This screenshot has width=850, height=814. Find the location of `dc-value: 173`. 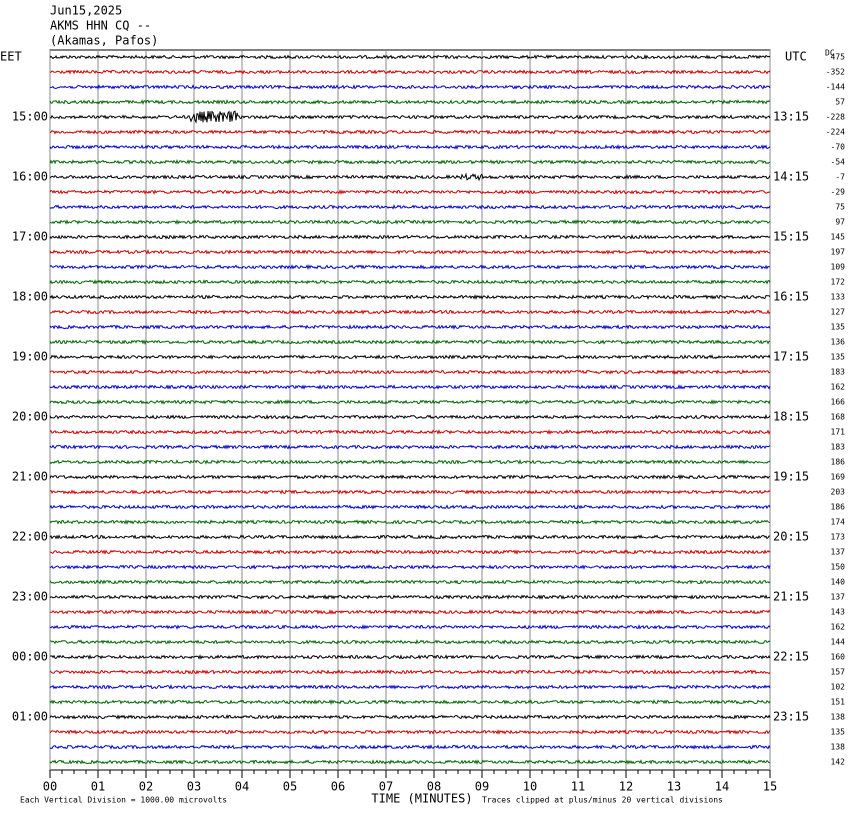

dc-value: 173 is located at coordinates (838, 537).